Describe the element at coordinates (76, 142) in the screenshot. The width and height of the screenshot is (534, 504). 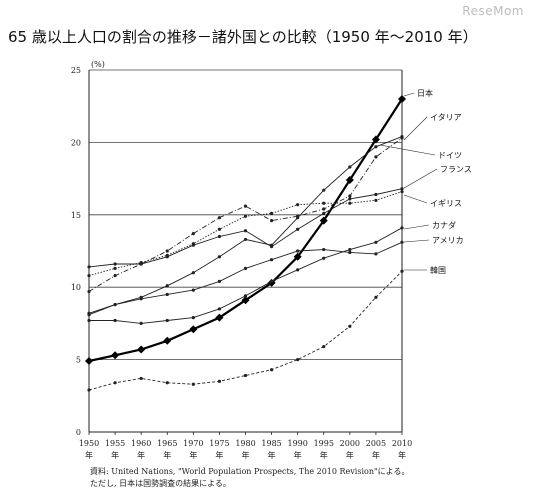
I see `y-tick-label: 20` at that location.